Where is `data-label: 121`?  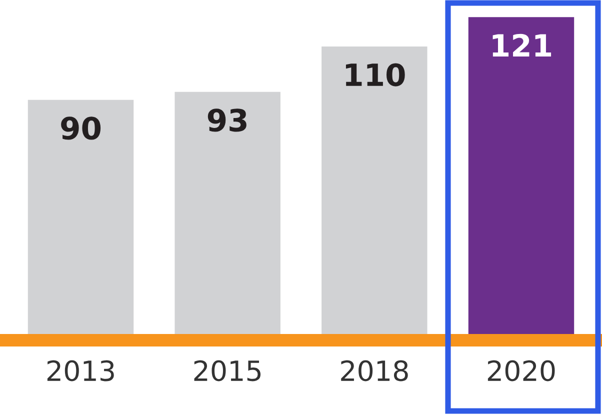
data-label: 121 is located at coordinates (522, 45).